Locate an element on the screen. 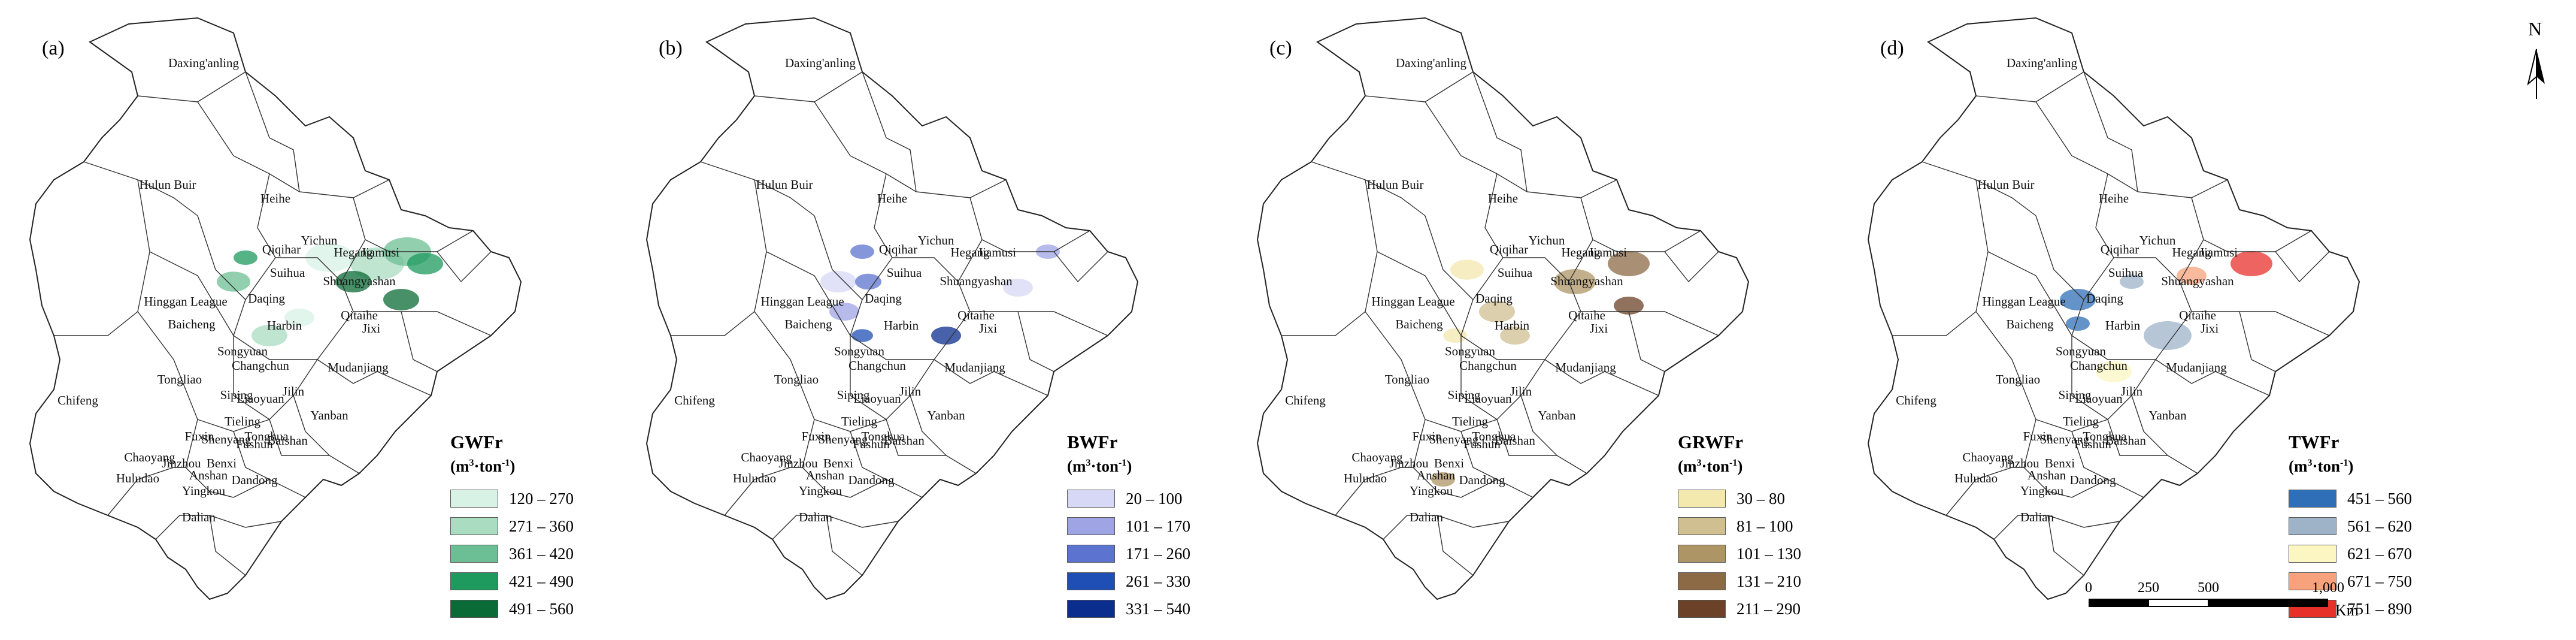 Image resolution: width=2576 pixels, height=640 pixels. city-label: Harbin is located at coordinates (284, 325).